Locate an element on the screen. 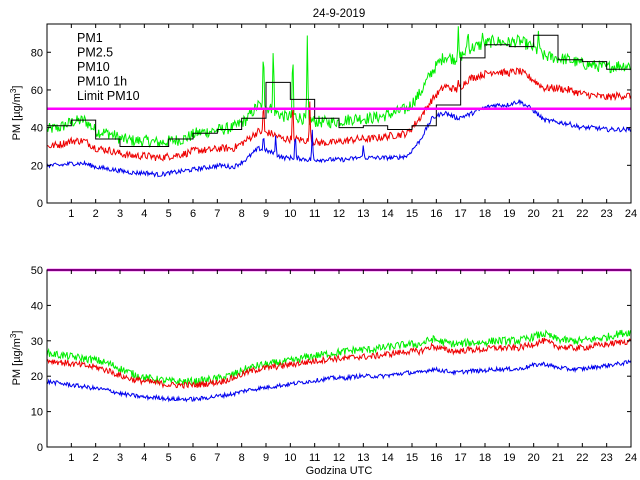 The height and width of the screenshot is (480, 640). y-tick-label: 50 is located at coordinates (37, 271).